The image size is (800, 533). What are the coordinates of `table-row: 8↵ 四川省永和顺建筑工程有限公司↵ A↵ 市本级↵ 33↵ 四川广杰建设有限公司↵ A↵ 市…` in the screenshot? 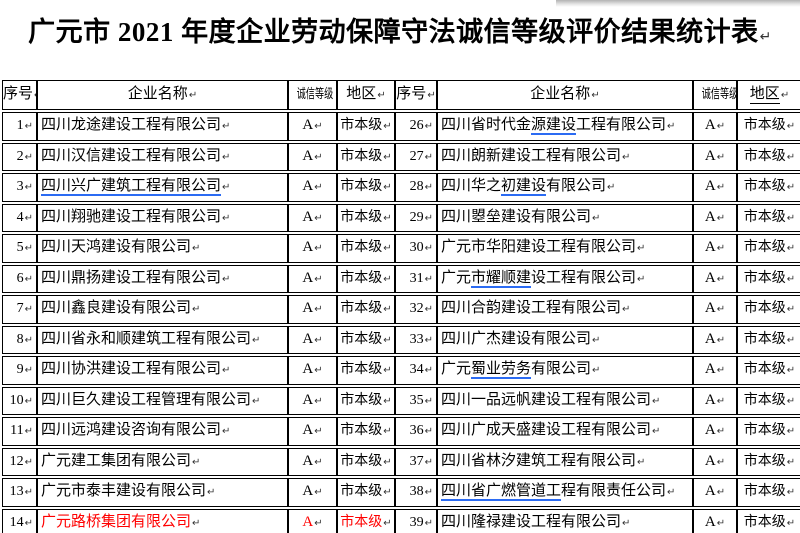 It's located at (401, 339).